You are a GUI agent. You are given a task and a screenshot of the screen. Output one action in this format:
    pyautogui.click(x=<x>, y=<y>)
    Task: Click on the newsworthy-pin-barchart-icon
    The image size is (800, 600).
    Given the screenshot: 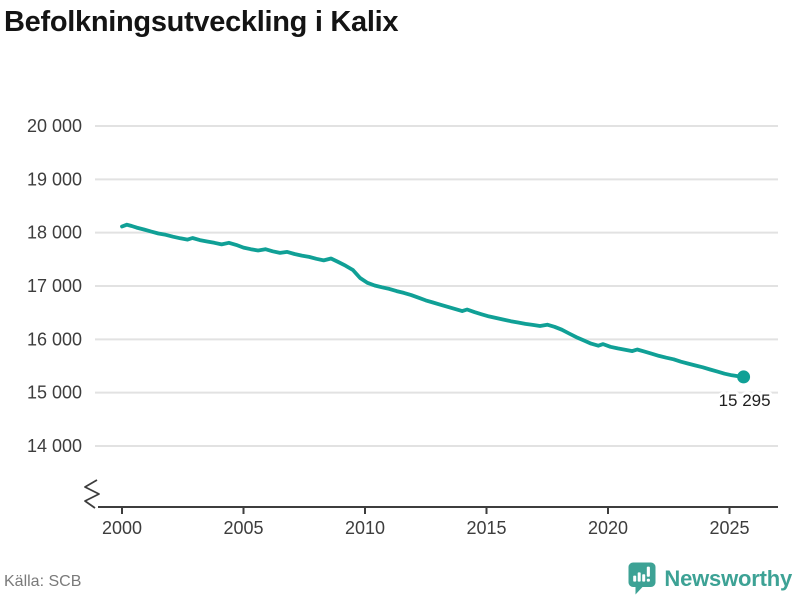 What is the action you would take?
    pyautogui.click(x=642, y=578)
    